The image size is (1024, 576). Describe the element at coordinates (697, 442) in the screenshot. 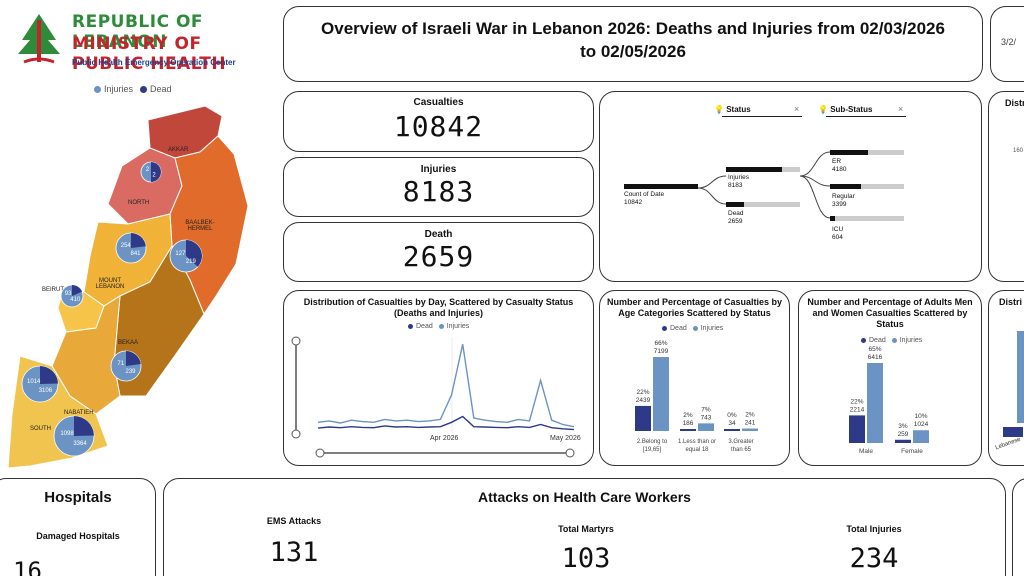

I see `age-category-label: 1.Less than or` at that location.